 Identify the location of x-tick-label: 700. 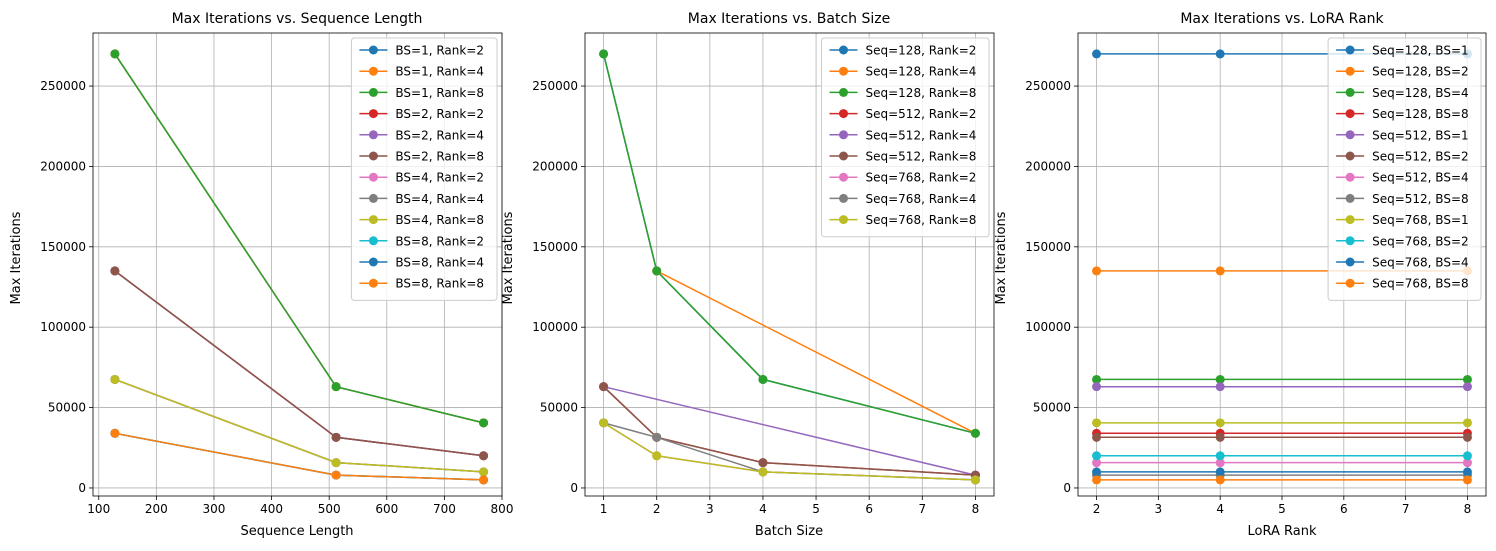
(444, 509).